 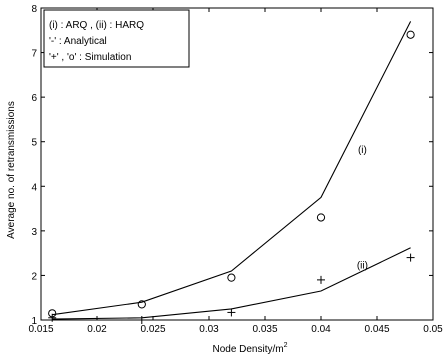 I want to click on x-tick-label: 0.015, so click(x=40, y=329).